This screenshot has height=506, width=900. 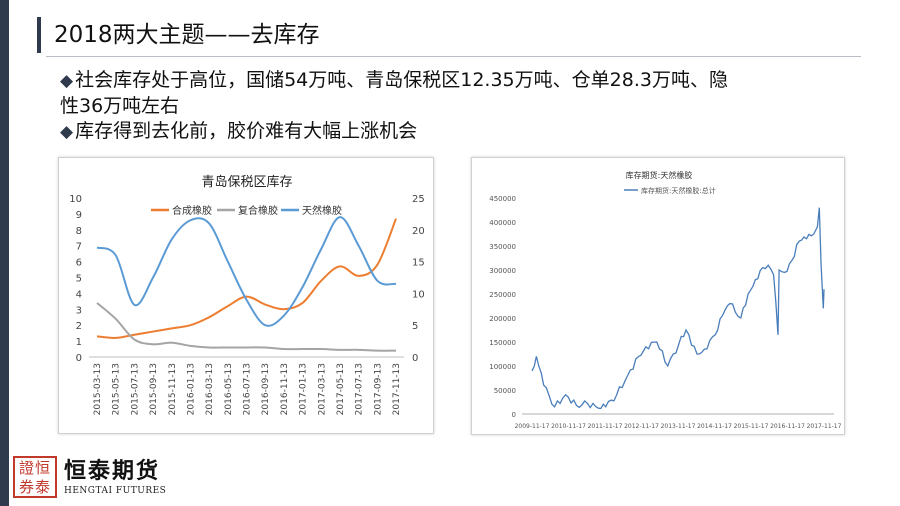 I want to click on chart2-legend-label: 库存期货:天然橡胶:总计, so click(x=678, y=190).